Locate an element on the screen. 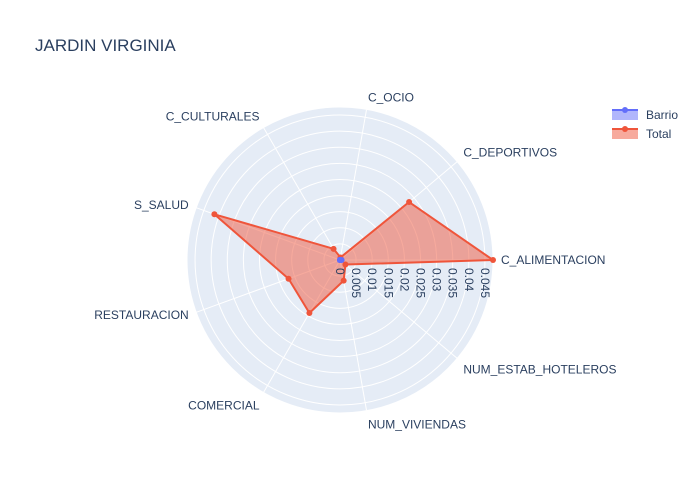 This screenshot has width=700, height=500. axis-label-c_ocio: C_OCIO is located at coordinates (391, 97).